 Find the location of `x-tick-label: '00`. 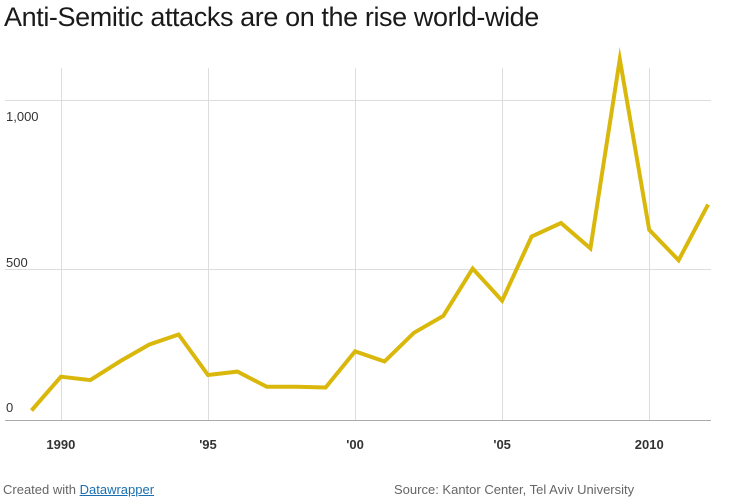

x-tick-label: '00 is located at coordinates (355, 444).